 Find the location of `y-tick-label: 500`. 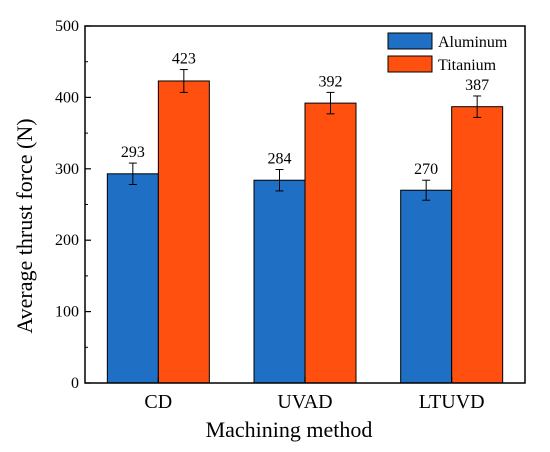

y-tick-label: 500 is located at coordinates (67, 26).